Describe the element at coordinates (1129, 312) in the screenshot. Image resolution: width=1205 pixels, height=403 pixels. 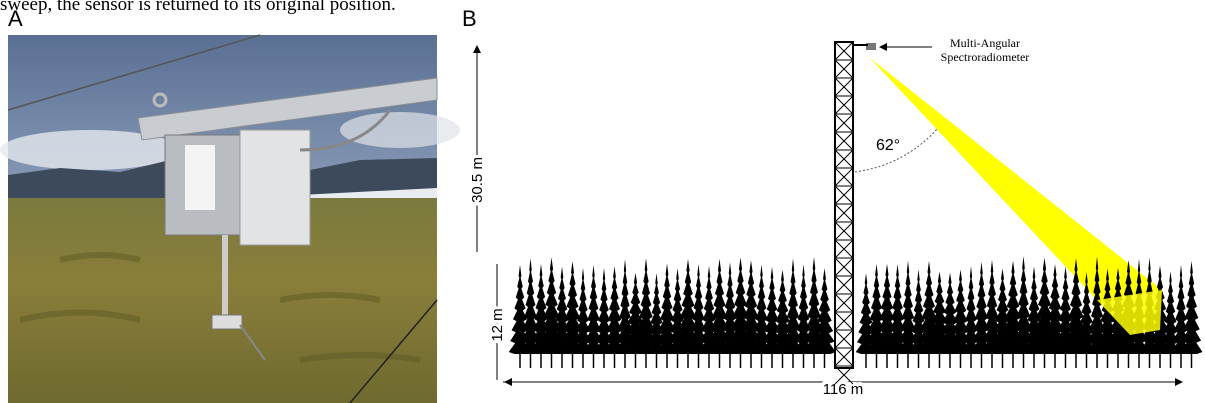
I see `beam-in-canopy` at that location.